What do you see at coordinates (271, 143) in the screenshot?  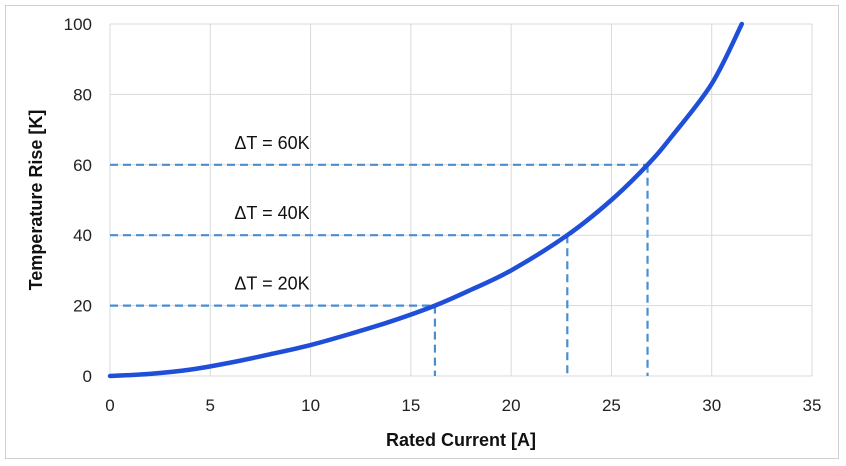 I see `reference-label: ΔT = 60K` at bounding box center [271, 143].